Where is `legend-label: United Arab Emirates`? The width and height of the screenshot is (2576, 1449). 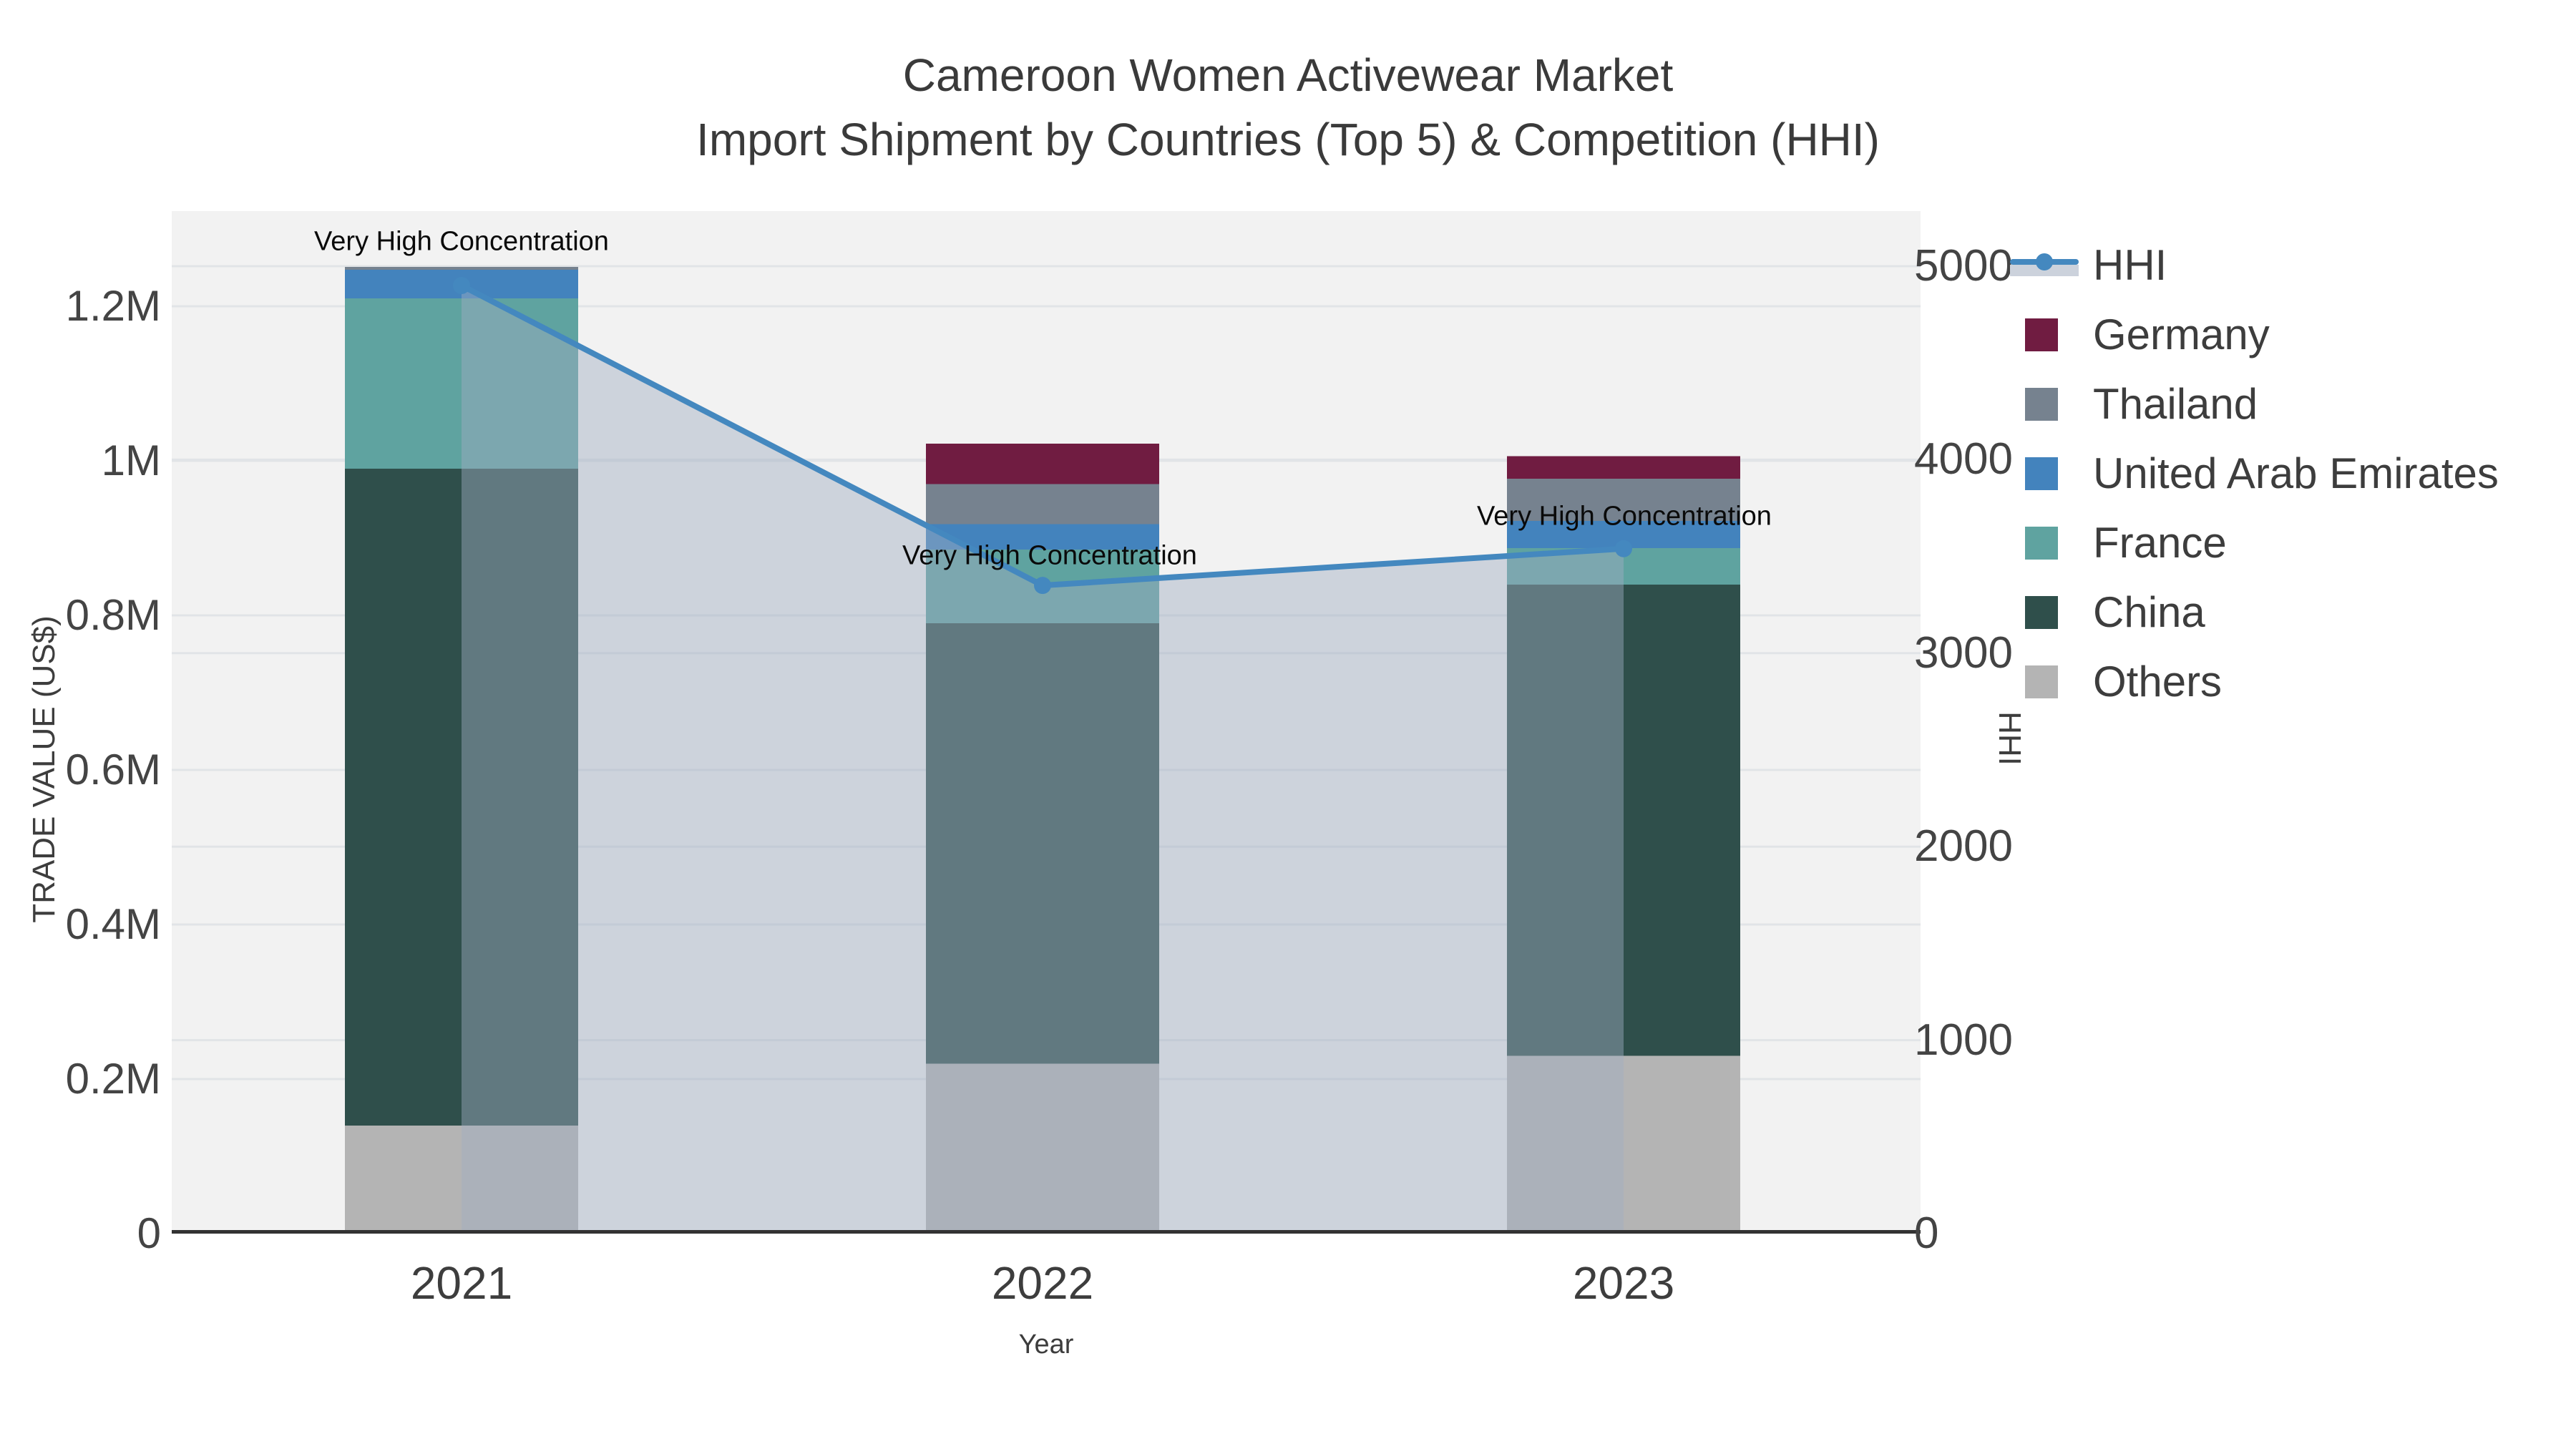 legend-label: United Arab Emirates is located at coordinates (2296, 473).